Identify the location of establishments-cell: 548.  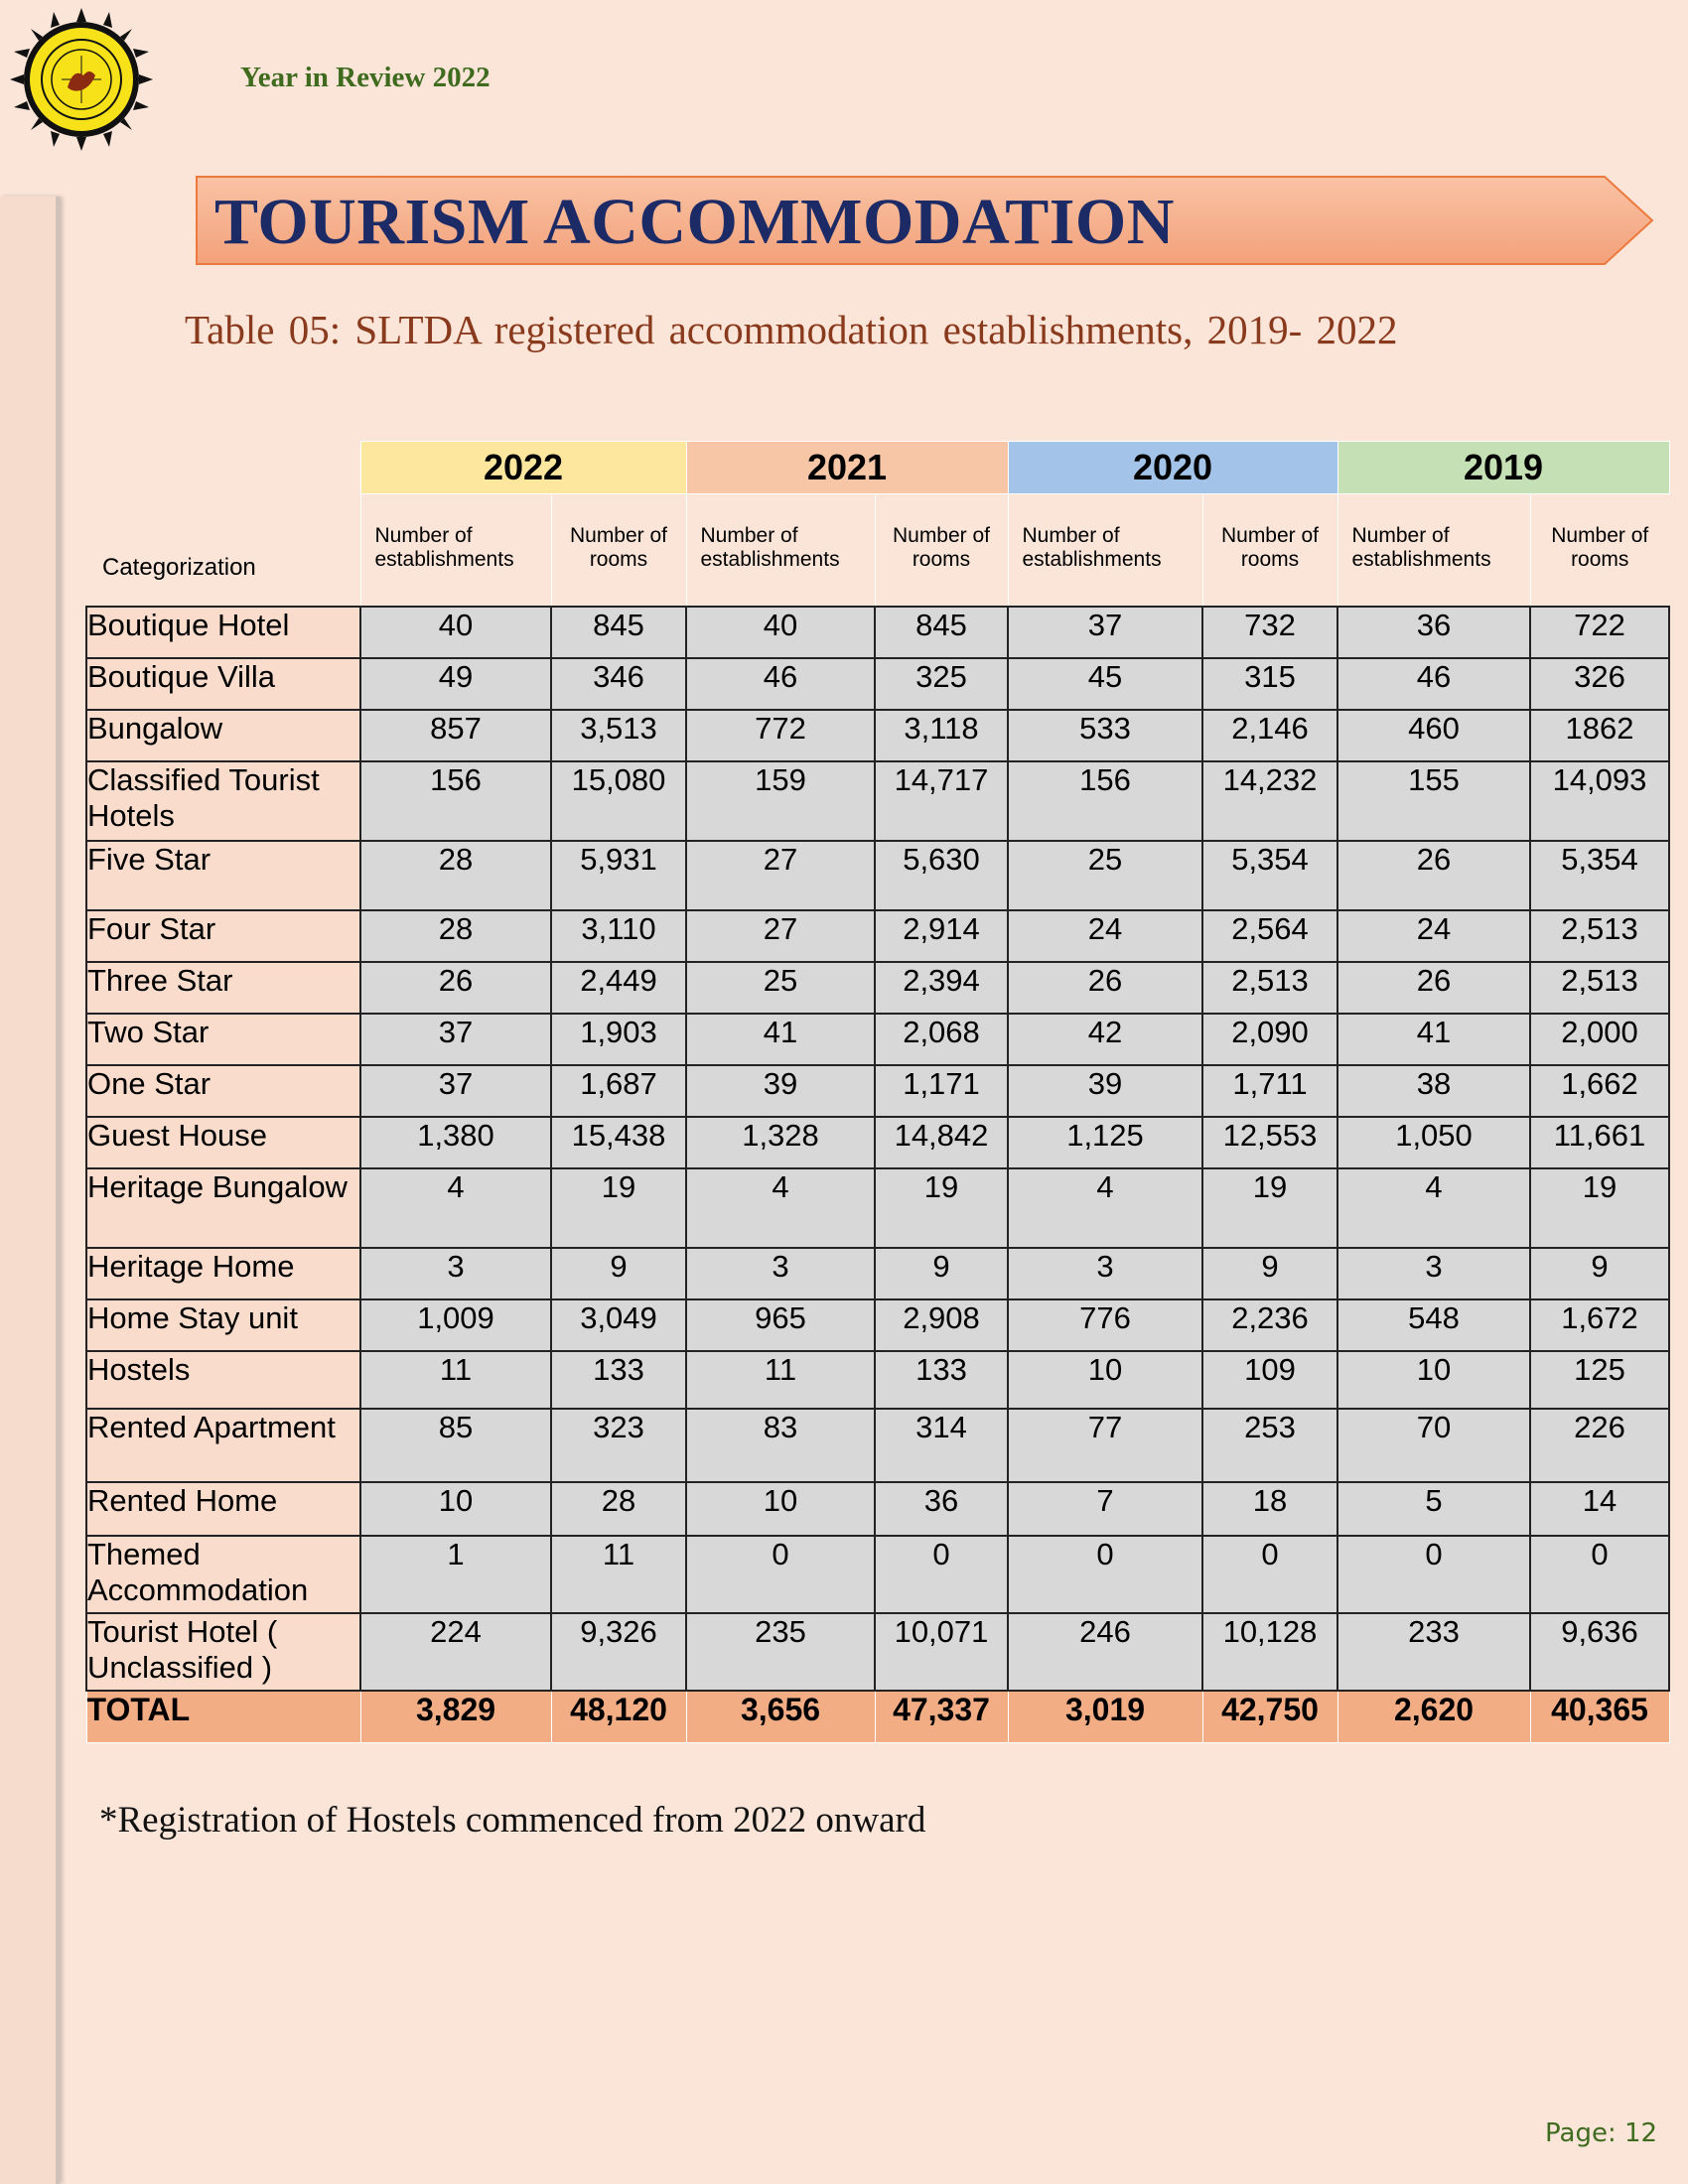
(1433, 1325).